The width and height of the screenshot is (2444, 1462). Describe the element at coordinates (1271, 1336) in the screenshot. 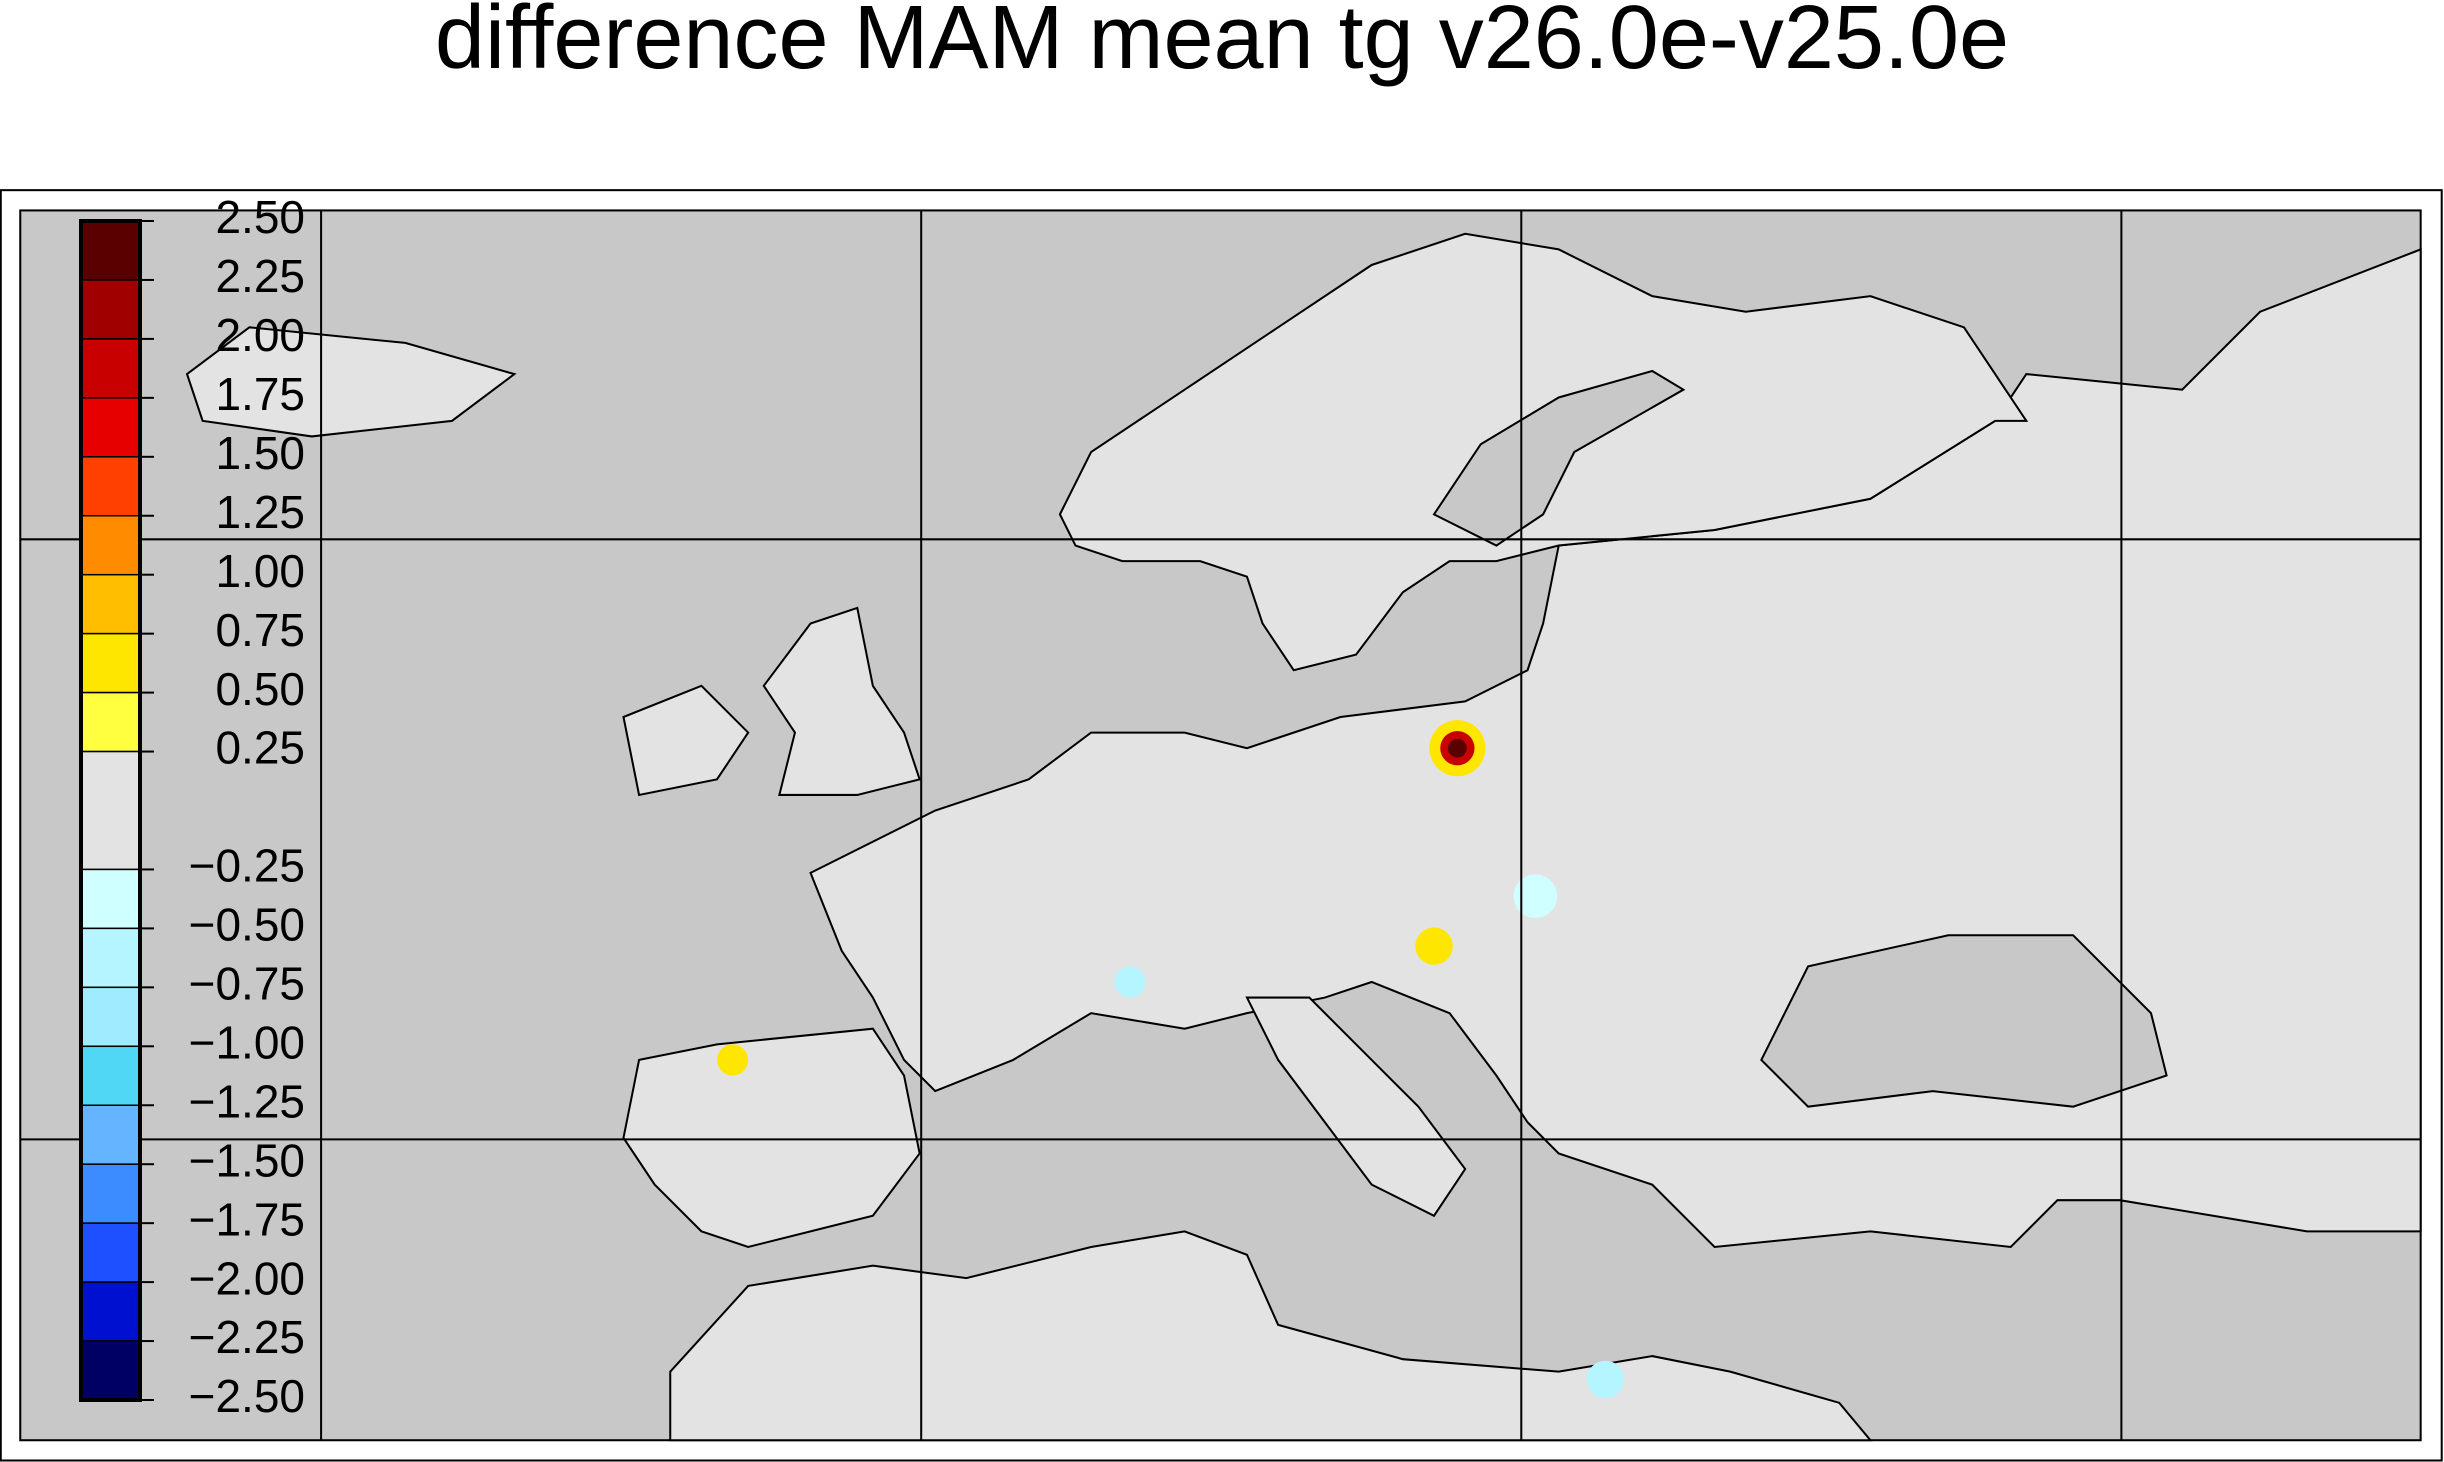

I see `africa` at that location.